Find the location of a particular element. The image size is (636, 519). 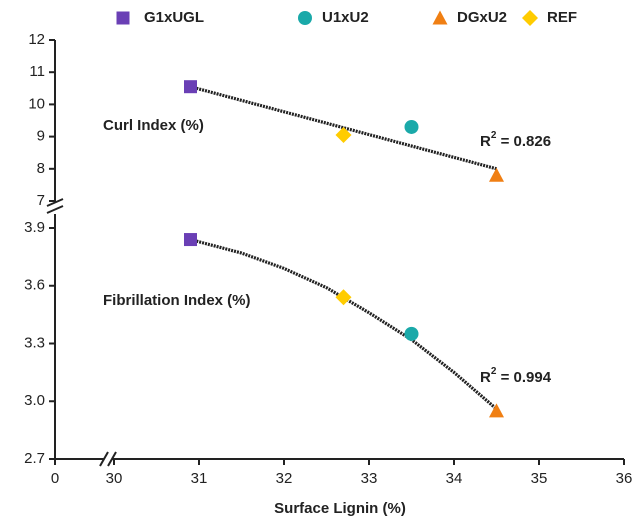

y-tick-label: 9 is located at coordinates (41, 136).